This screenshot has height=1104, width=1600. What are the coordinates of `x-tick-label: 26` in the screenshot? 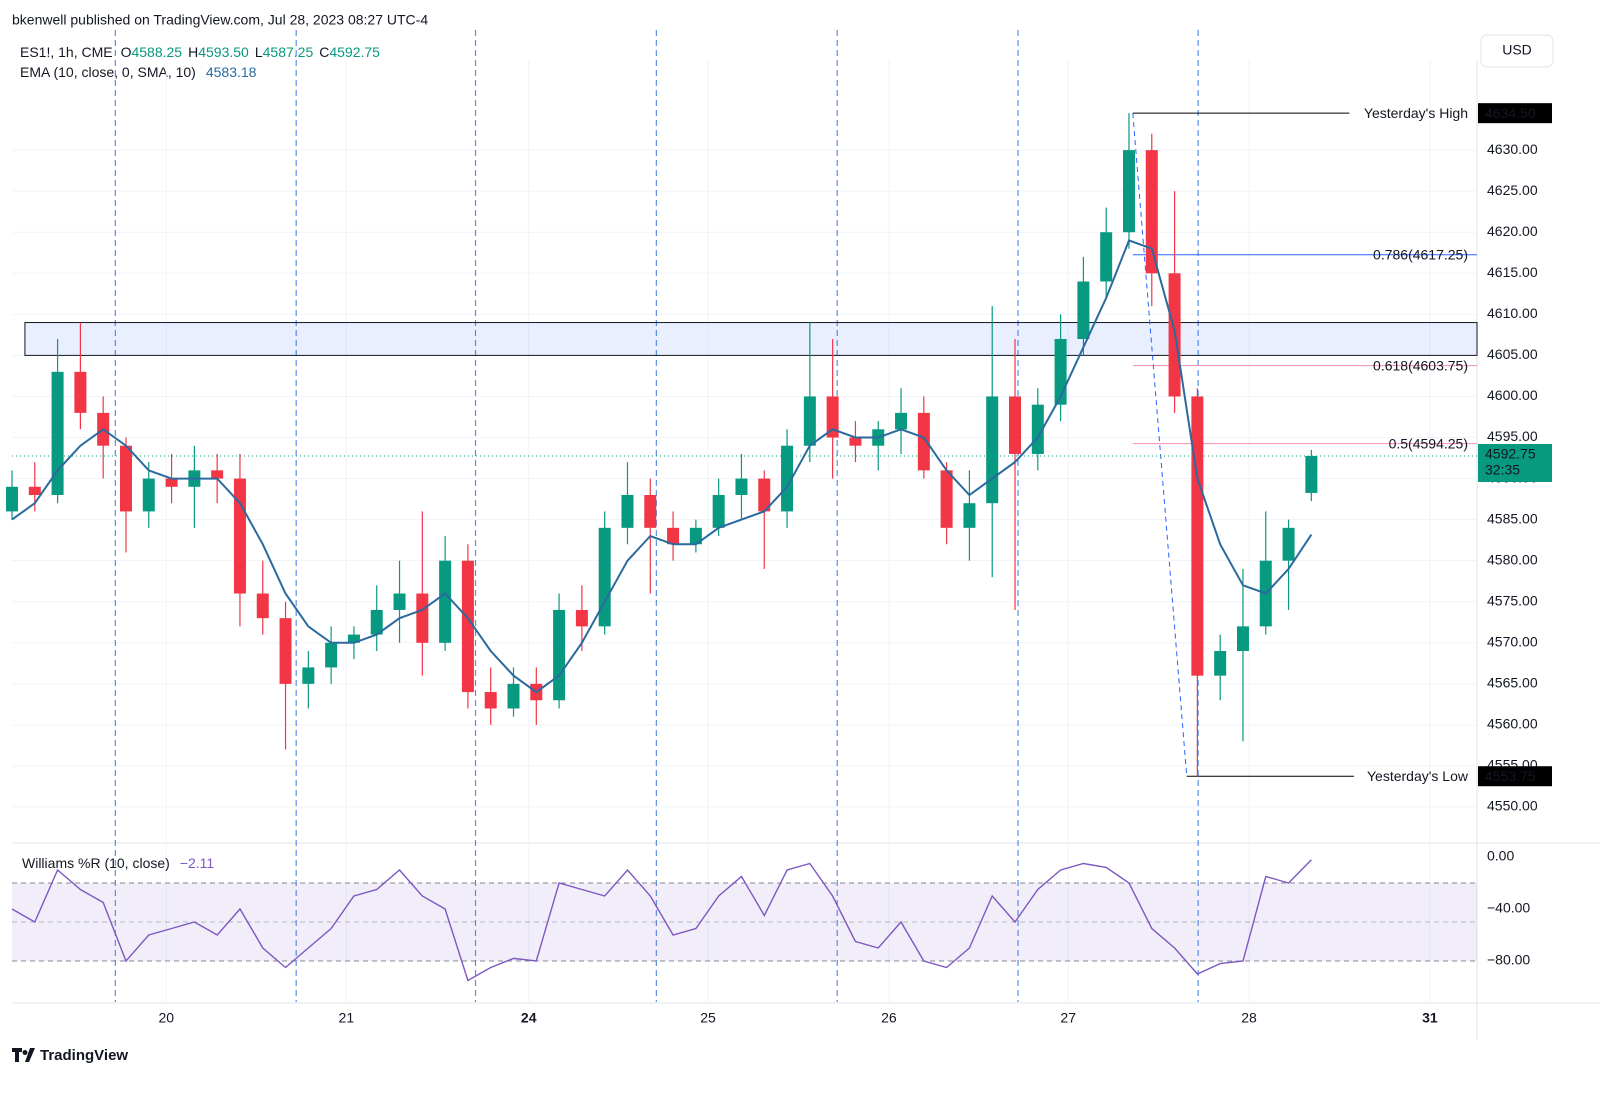 It's located at (889, 1018).